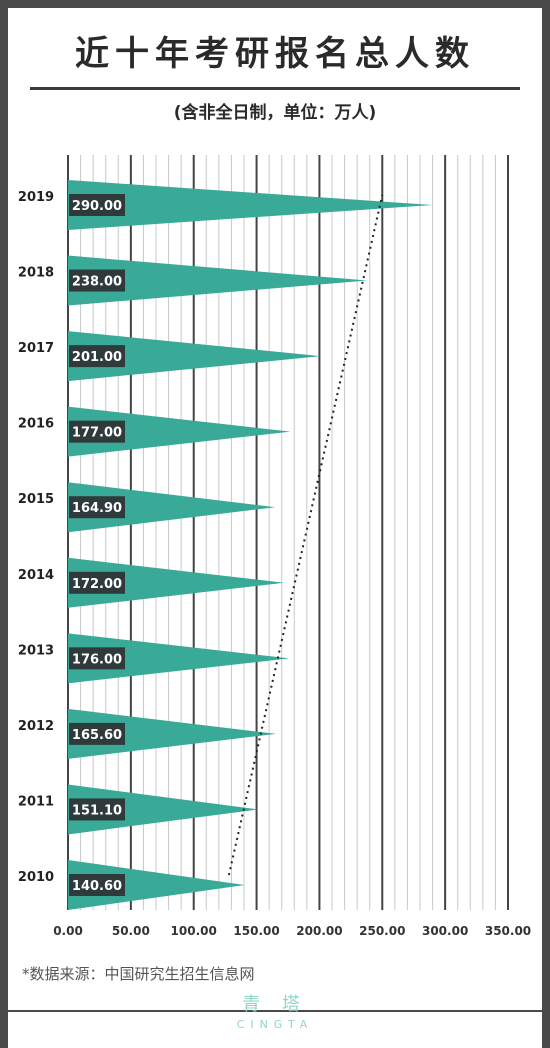 The image size is (550, 1048). What do you see at coordinates (508, 931) in the screenshot?
I see `x-tick-label: 350.00` at bounding box center [508, 931].